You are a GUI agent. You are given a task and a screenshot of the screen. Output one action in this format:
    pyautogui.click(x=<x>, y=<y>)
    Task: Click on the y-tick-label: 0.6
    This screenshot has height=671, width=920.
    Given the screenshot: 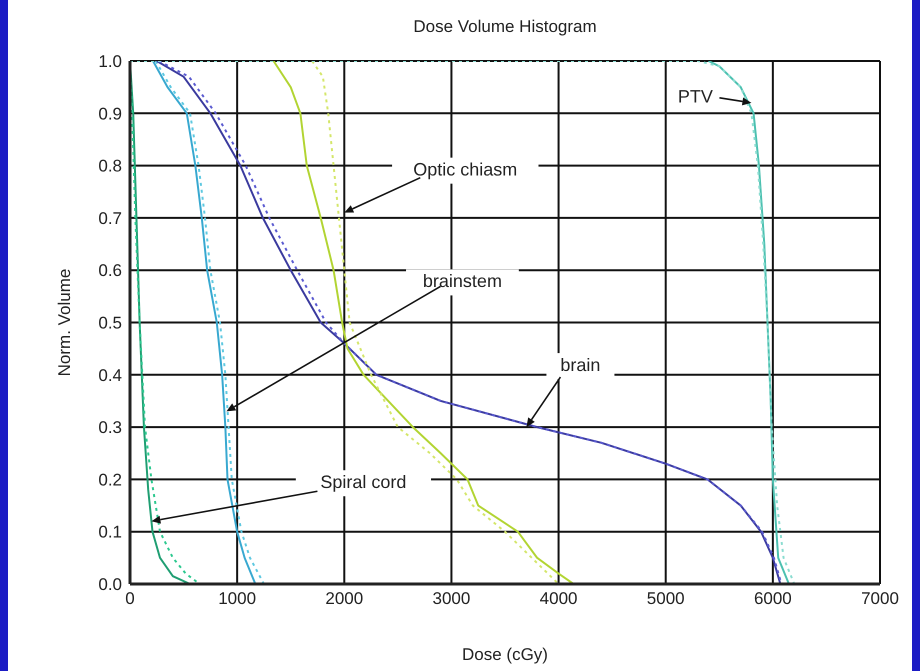 What is the action you would take?
    pyautogui.click(x=110, y=270)
    